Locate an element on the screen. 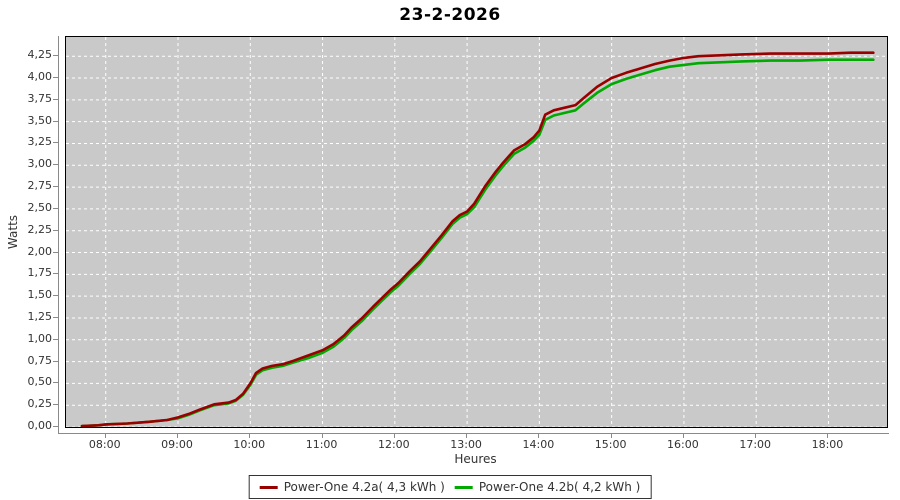 The width and height of the screenshot is (900, 500). x-tick-label: 10:00 is located at coordinates (249, 444).